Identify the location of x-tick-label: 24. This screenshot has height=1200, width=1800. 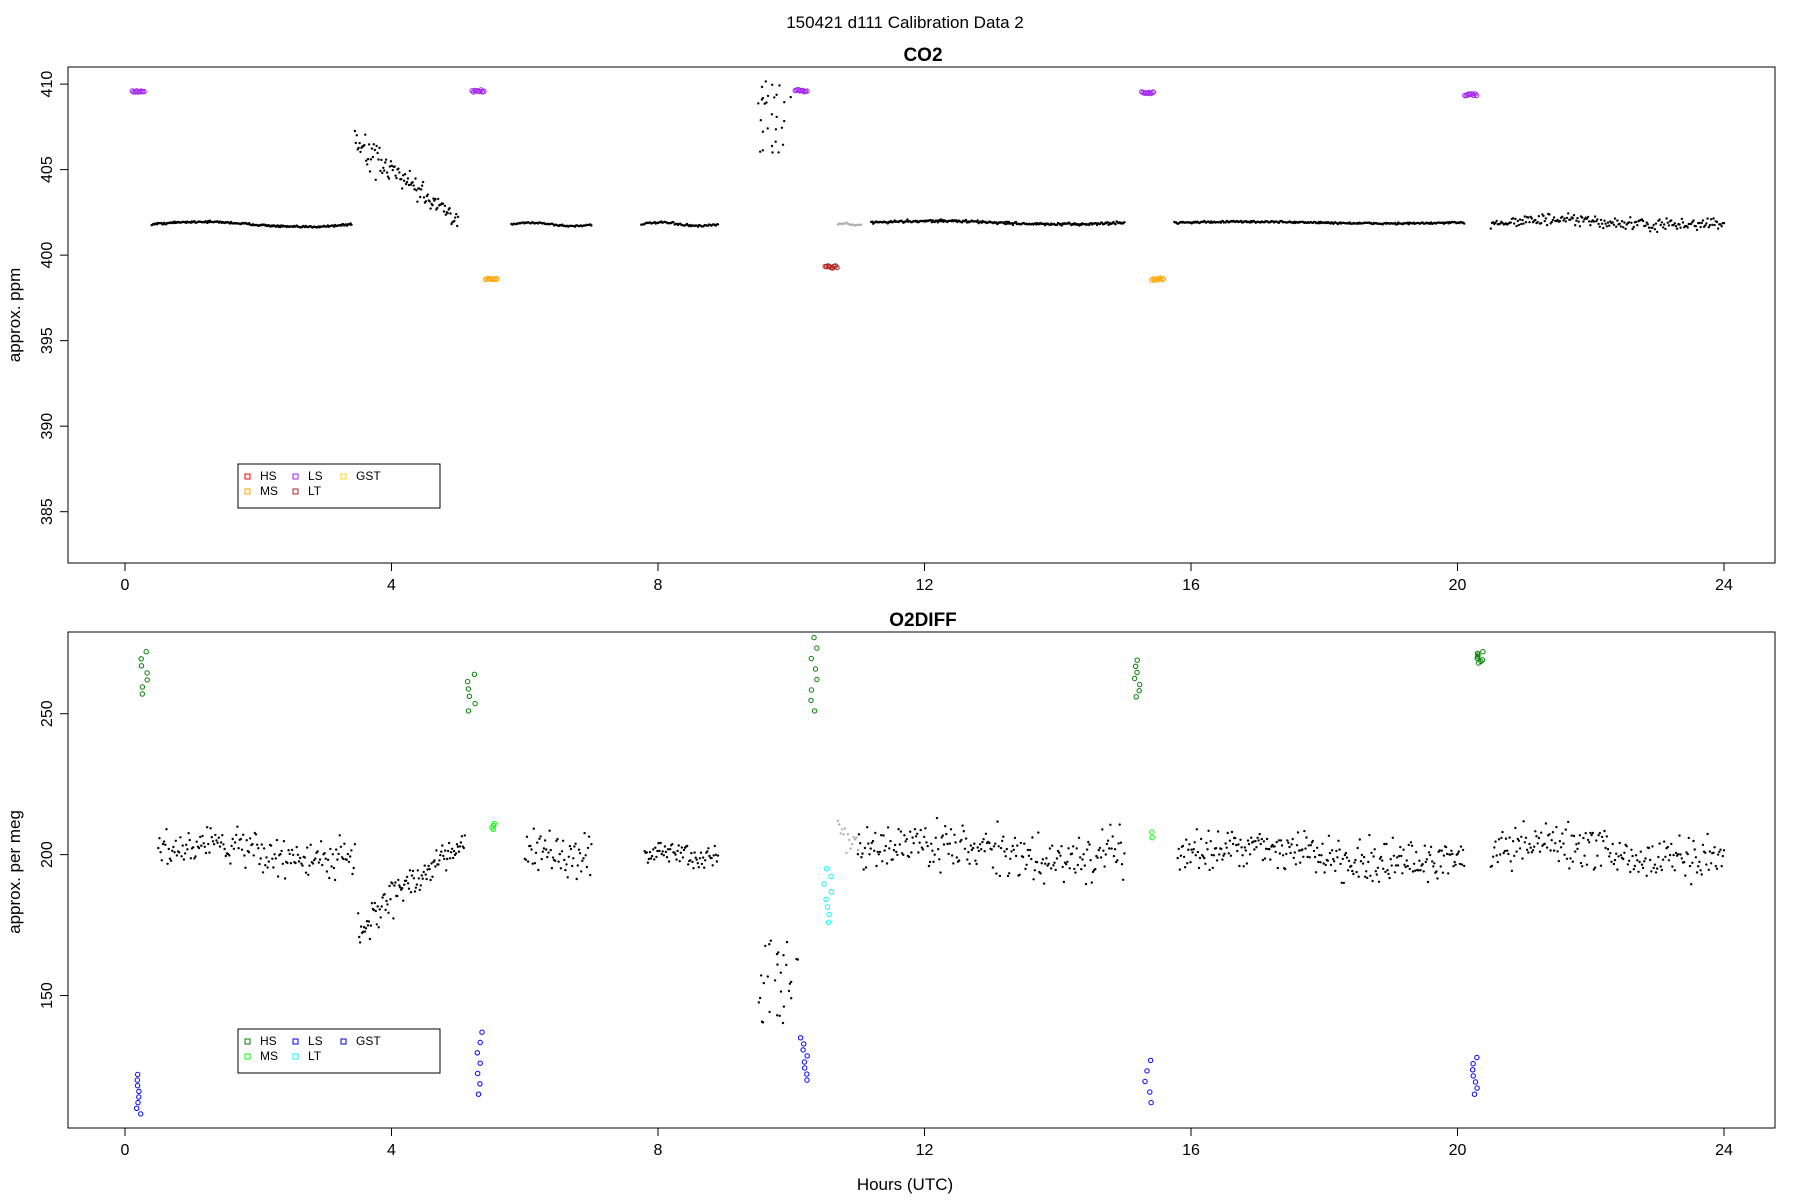
(1724, 1150).